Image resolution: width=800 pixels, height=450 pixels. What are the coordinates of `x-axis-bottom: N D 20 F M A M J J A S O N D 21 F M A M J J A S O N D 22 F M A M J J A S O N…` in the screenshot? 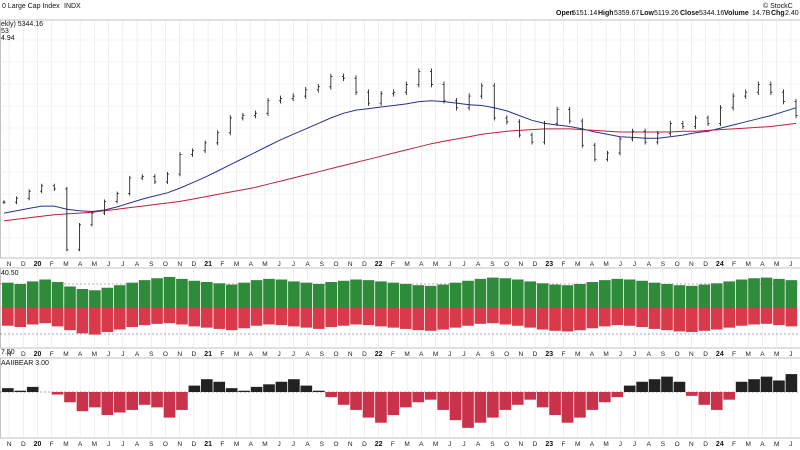 It's located at (400, 444).